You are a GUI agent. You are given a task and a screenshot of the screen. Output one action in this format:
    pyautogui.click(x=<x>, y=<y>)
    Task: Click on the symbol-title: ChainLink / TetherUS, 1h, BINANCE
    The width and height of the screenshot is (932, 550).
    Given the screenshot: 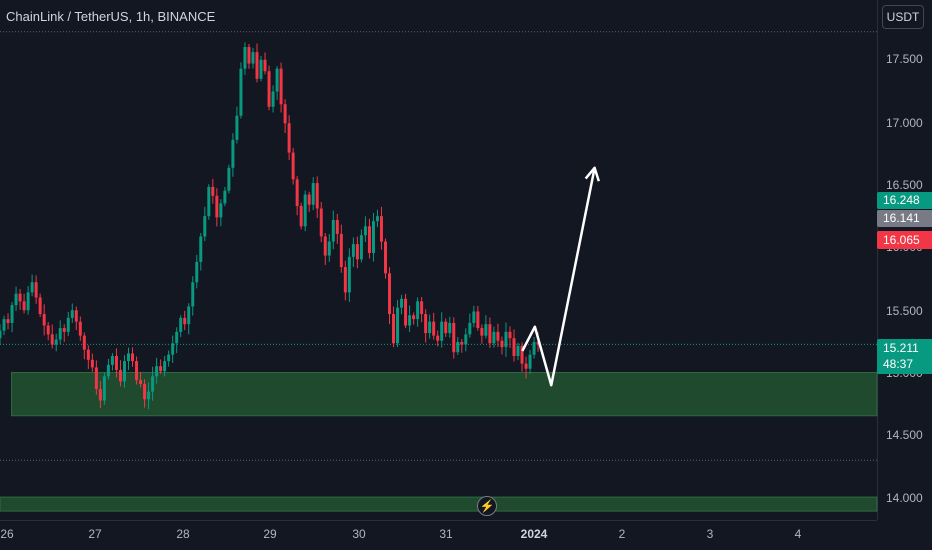 What is the action you would take?
    pyautogui.click(x=111, y=16)
    